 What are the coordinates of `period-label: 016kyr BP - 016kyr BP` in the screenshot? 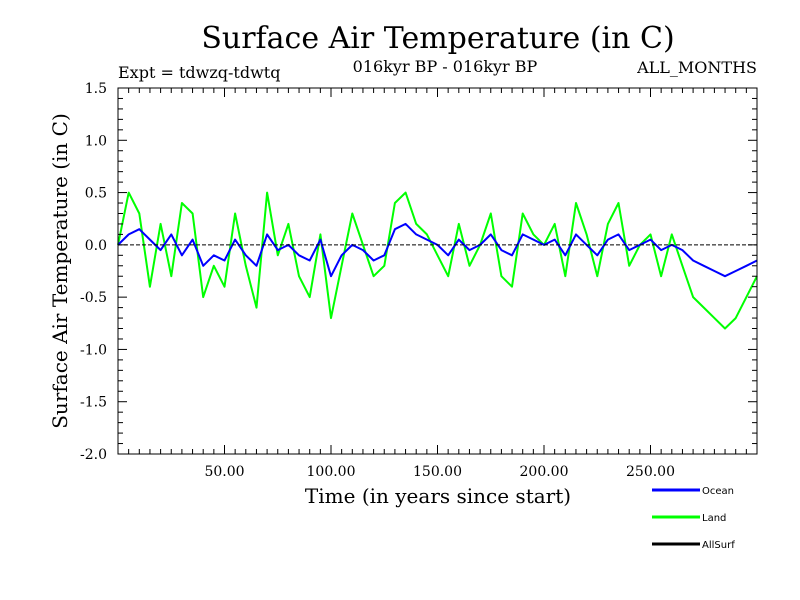 It's located at (445, 66).